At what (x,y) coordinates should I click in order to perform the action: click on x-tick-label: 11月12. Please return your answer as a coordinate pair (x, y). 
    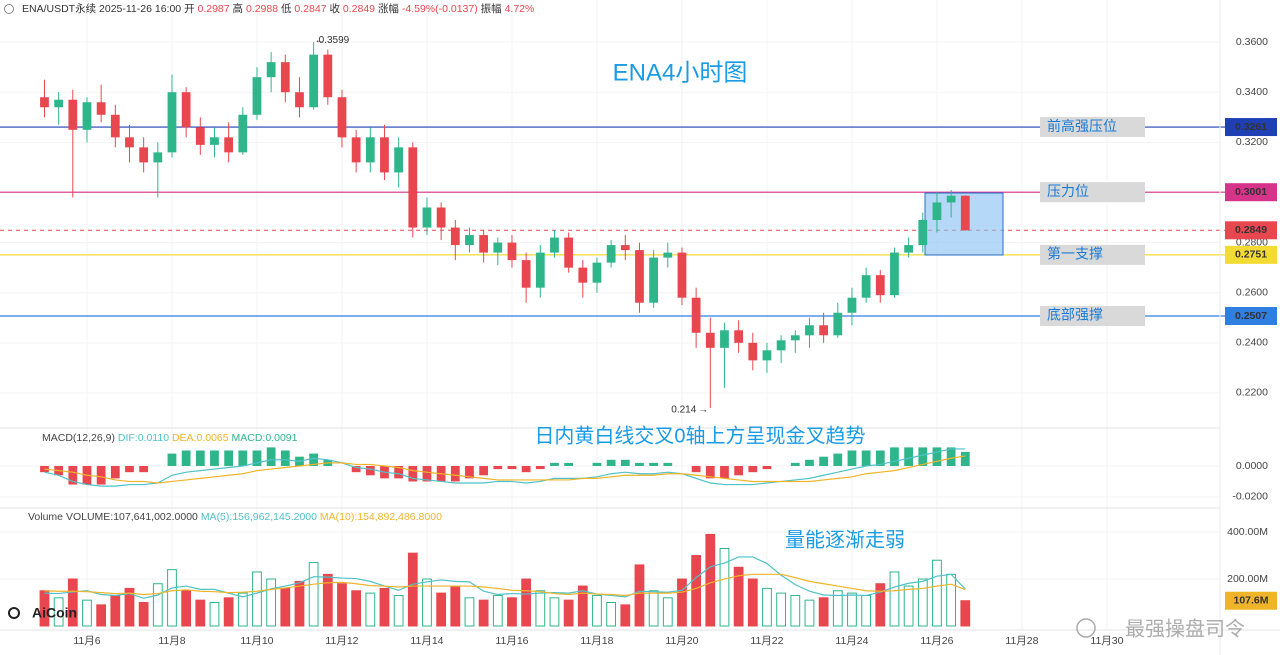
    Looking at the image, I should click on (341, 641).